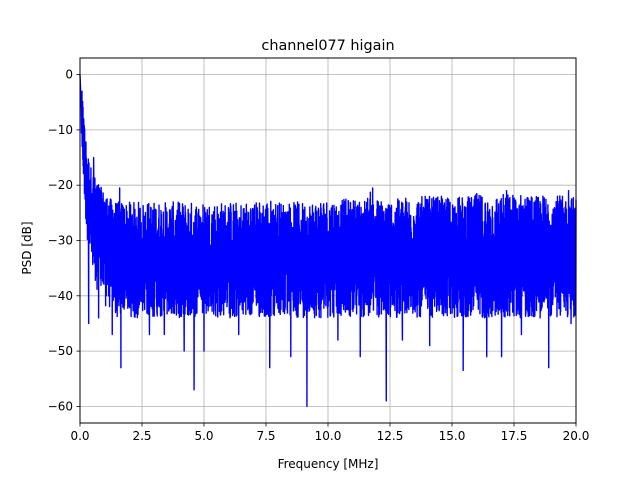 This screenshot has width=640, height=480. Describe the element at coordinates (60, 241) in the screenshot. I see `y-tick-label: −30` at that location.